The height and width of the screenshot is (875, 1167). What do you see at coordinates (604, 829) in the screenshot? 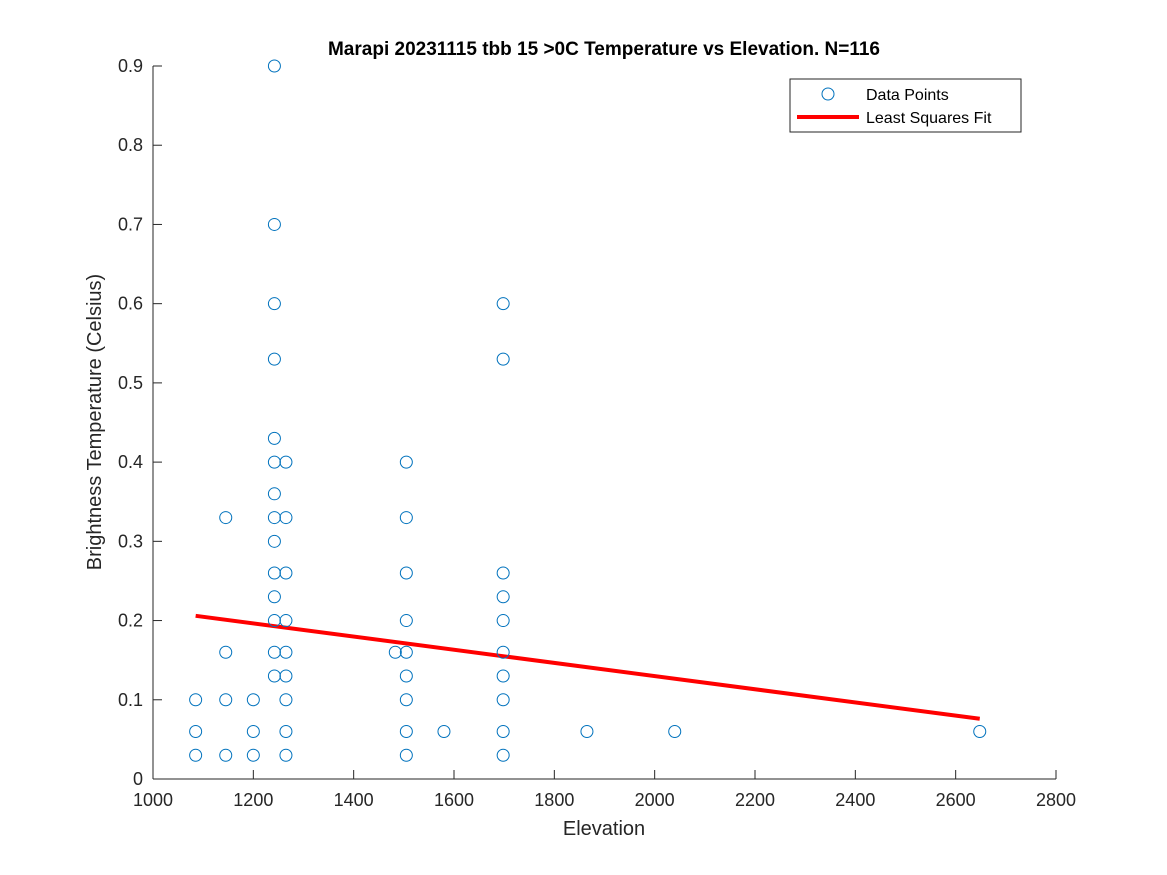
I see `x-axis-label: Elevation` at bounding box center [604, 829].